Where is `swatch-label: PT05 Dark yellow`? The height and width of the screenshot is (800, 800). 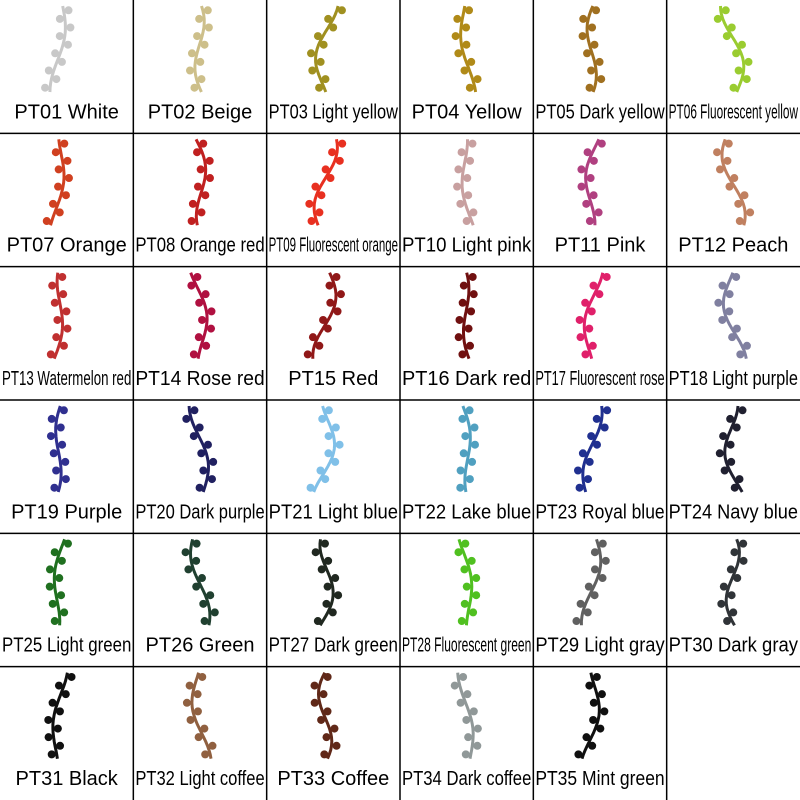
swatch-label: PT05 Dark yellow is located at coordinates (600, 112).